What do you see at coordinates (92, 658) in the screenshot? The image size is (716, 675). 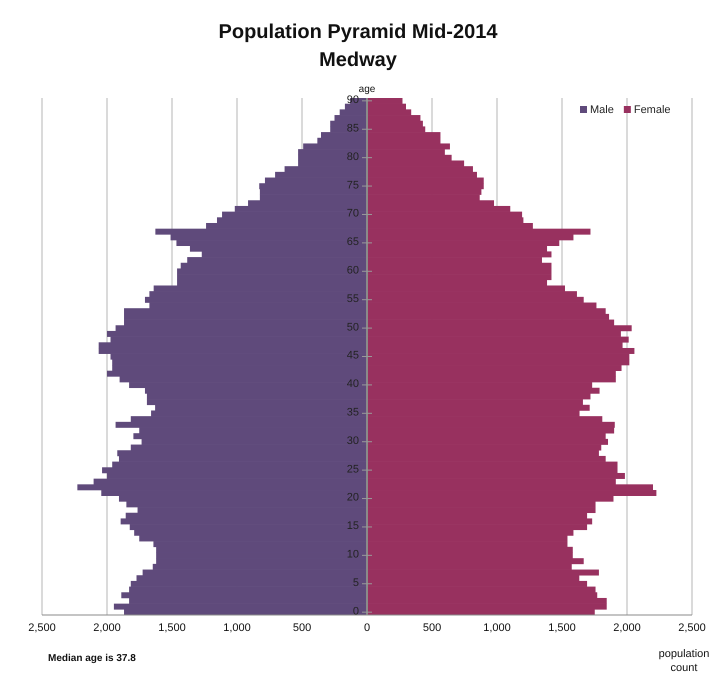 I see `text: Median age is 37.8` at bounding box center [92, 658].